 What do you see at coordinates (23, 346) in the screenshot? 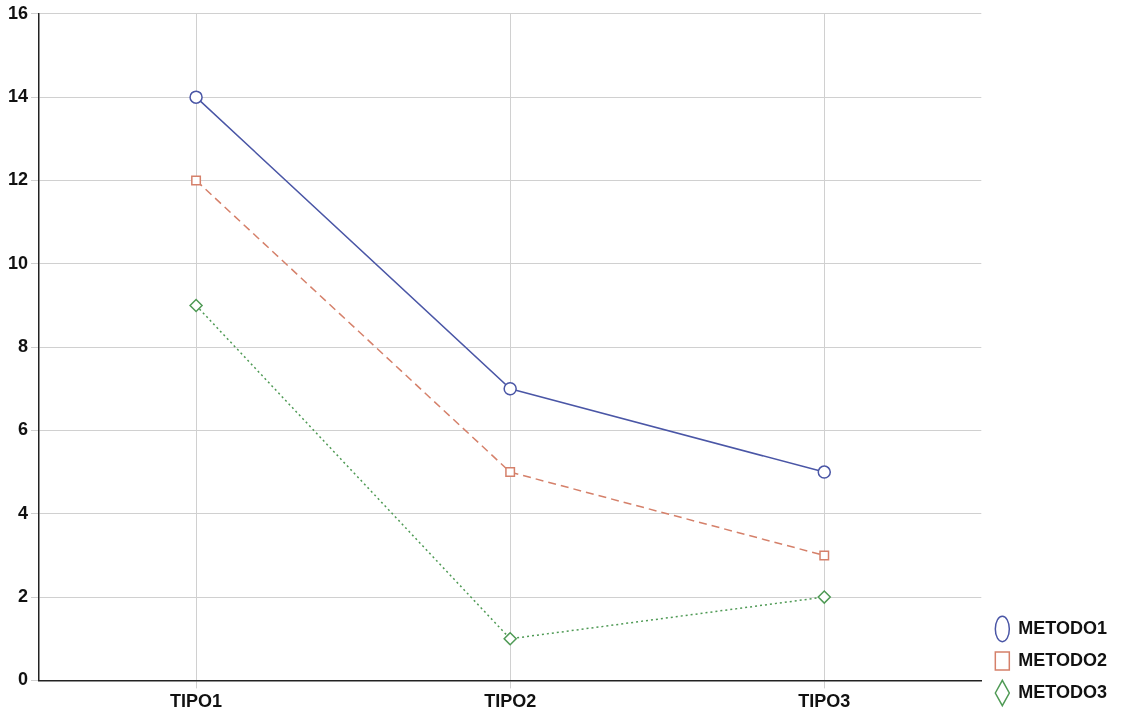
I see `y-tick-label: 8` at bounding box center [23, 346].